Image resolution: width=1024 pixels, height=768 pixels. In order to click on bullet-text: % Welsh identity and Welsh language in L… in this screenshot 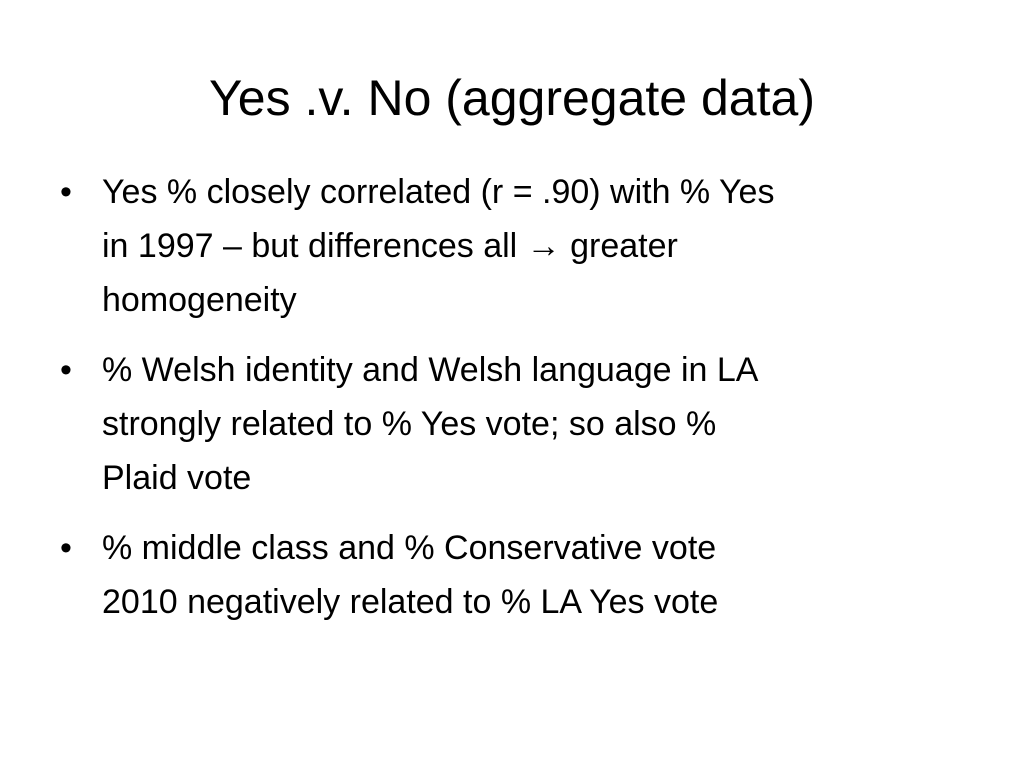, I will do `click(430, 370)`.